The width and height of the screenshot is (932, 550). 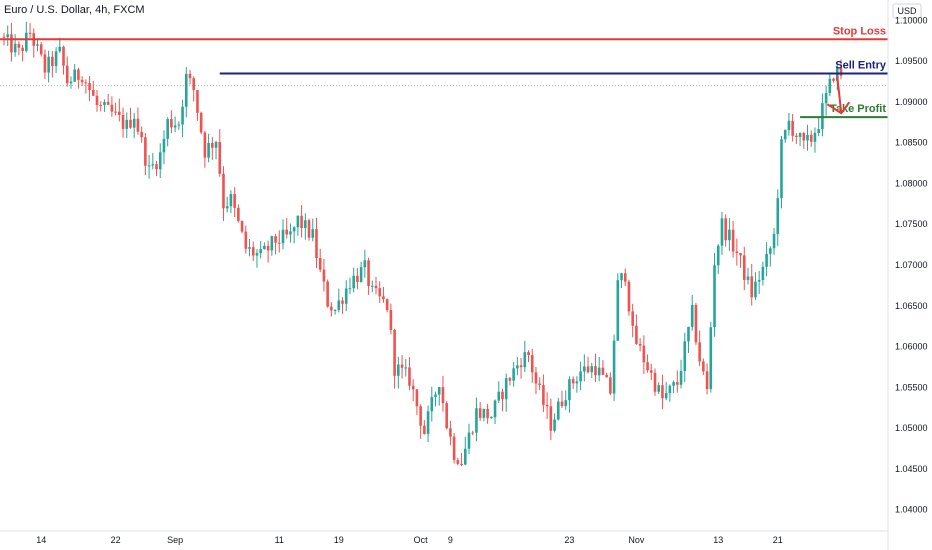 What do you see at coordinates (911, 347) in the screenshot?
I see `y-tick-label: 1.06000` at bounding box center [911, 347].